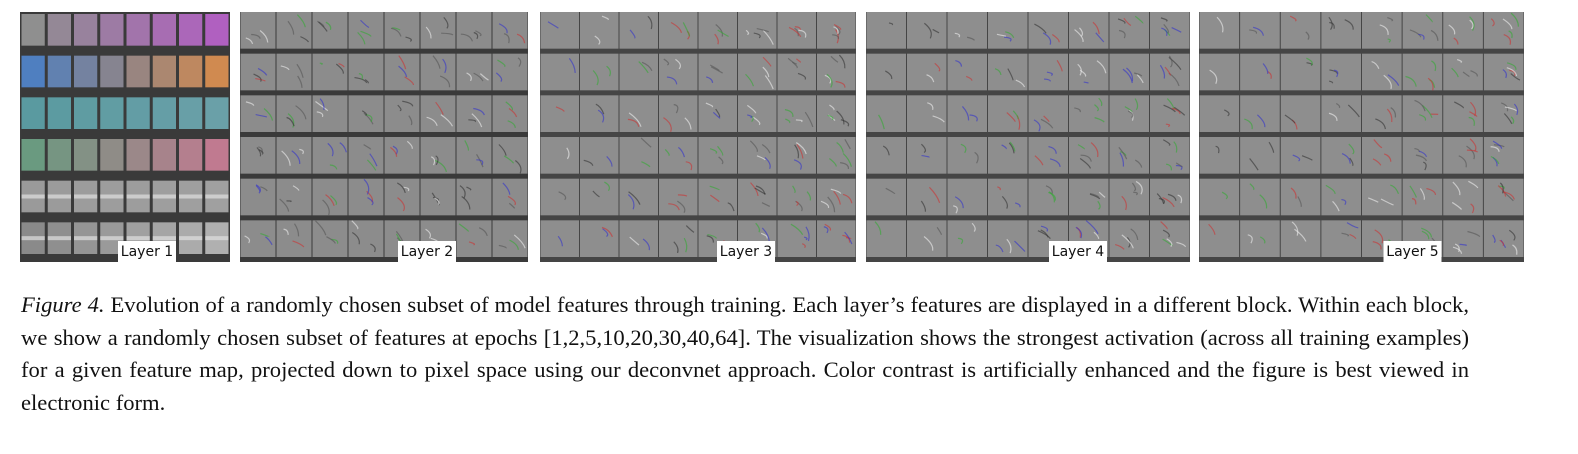  Describe the element at coordinates (1412, 251) in the screenshot. I see `layer-label-box` at that location.